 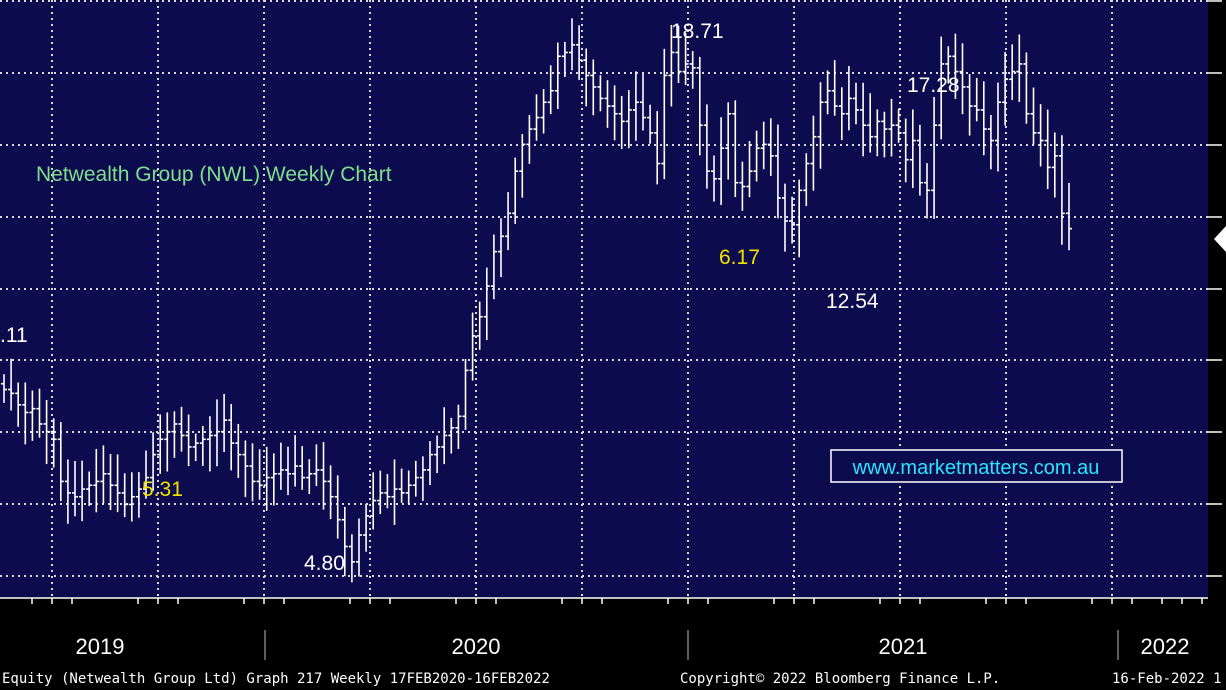 What do you see at coordinates (14, 335) in the screenshot?
I see `price-annotation: .11` at bounding box center [14, 335].